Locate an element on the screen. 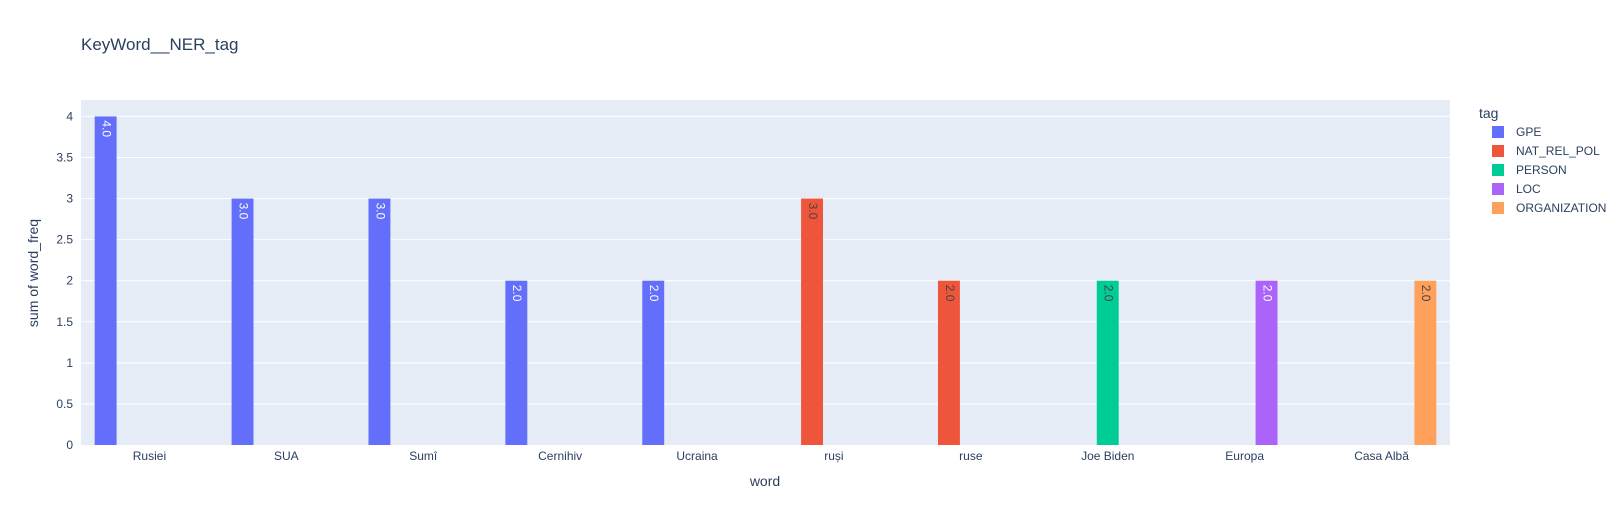  legend-items: GPE NAT_REL_POL PERSON LOC ORGANIZATION is located at coordinates (1549, 170).